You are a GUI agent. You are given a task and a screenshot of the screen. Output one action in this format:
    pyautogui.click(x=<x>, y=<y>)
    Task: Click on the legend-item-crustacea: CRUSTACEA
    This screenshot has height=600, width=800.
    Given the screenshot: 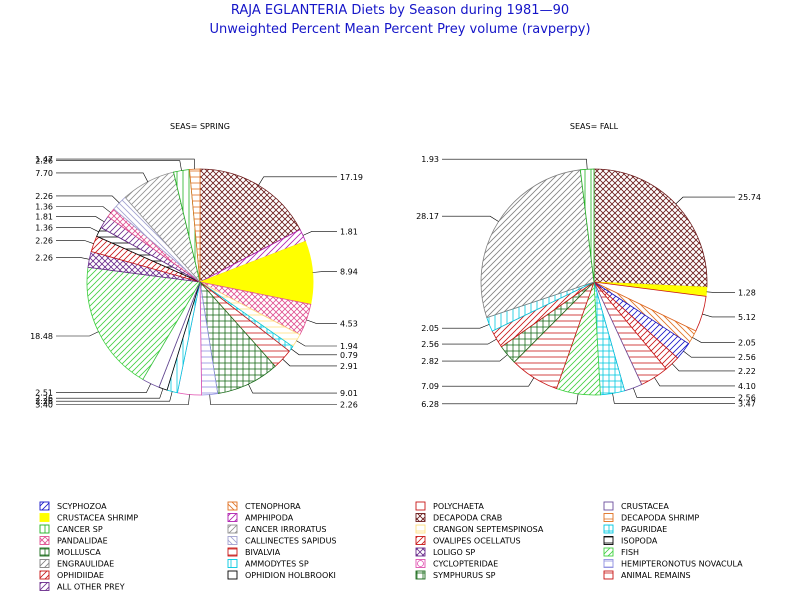 What is the action you would take?
    pyautogui.click(x=636, y=506)
    